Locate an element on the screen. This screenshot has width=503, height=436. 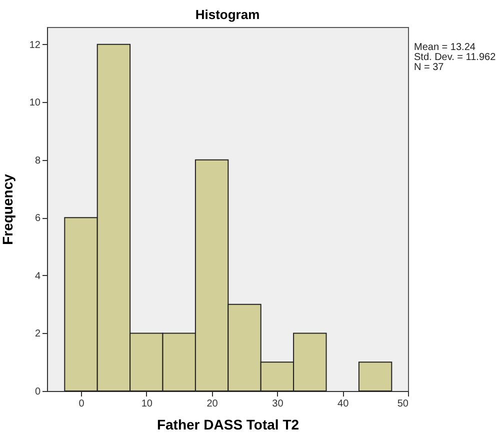
y-tick-label: 4 is located at coordinates (37, 276).